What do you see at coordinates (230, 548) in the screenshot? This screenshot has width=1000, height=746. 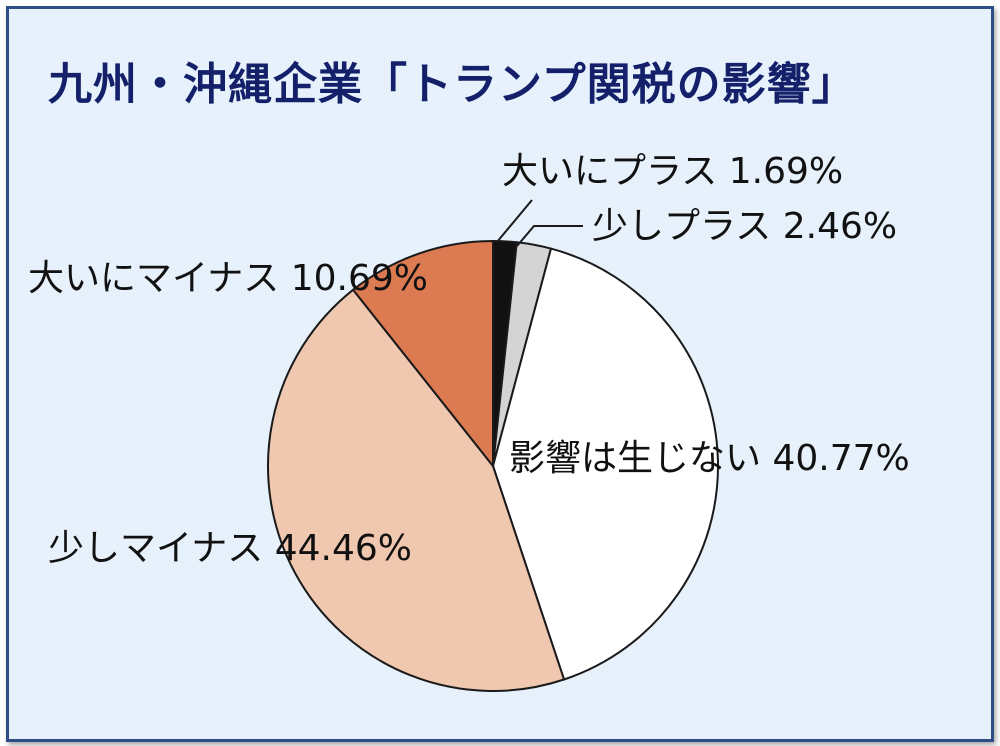 I see `slice-label: 少しマイナス 44.46%` at bounding box center [230, 548].